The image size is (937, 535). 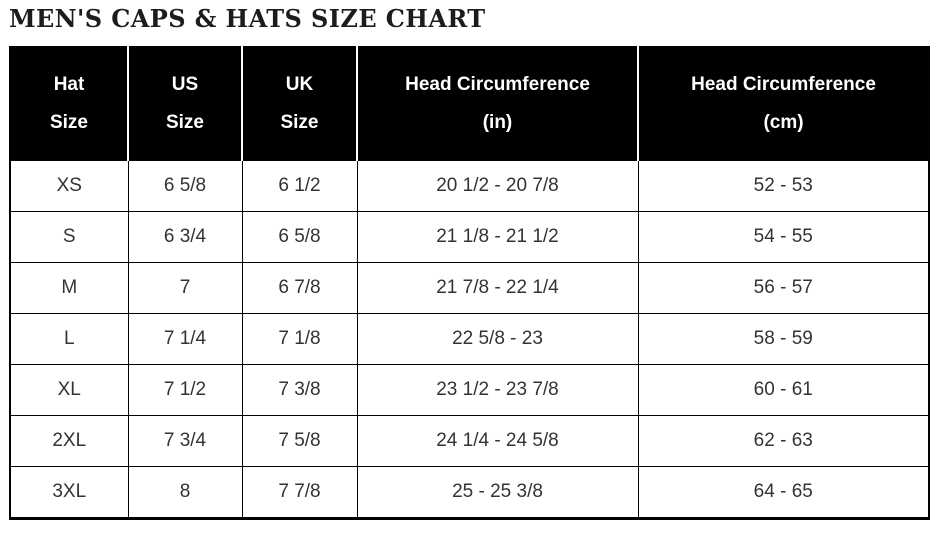 I want to click on cell-uk-size: 7 7/8, so click(x=299, y=492).